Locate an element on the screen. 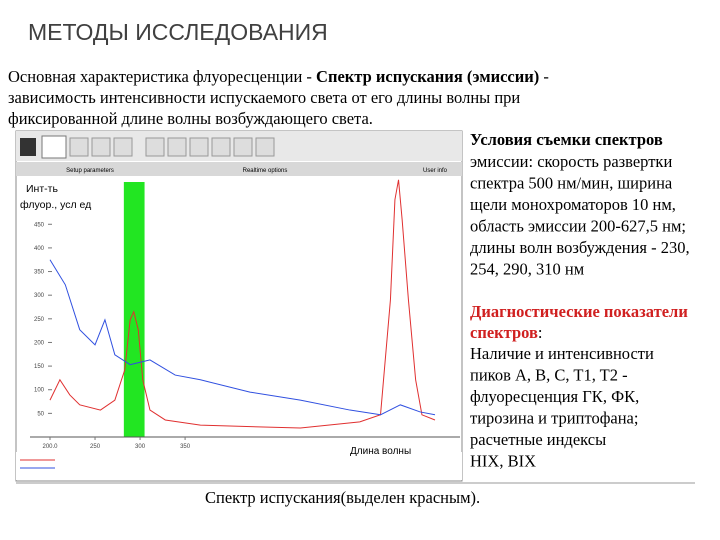 The image size is (720, 540). diagnostics-line: тирозина и триптофана; is located at coordinates (554, 418).